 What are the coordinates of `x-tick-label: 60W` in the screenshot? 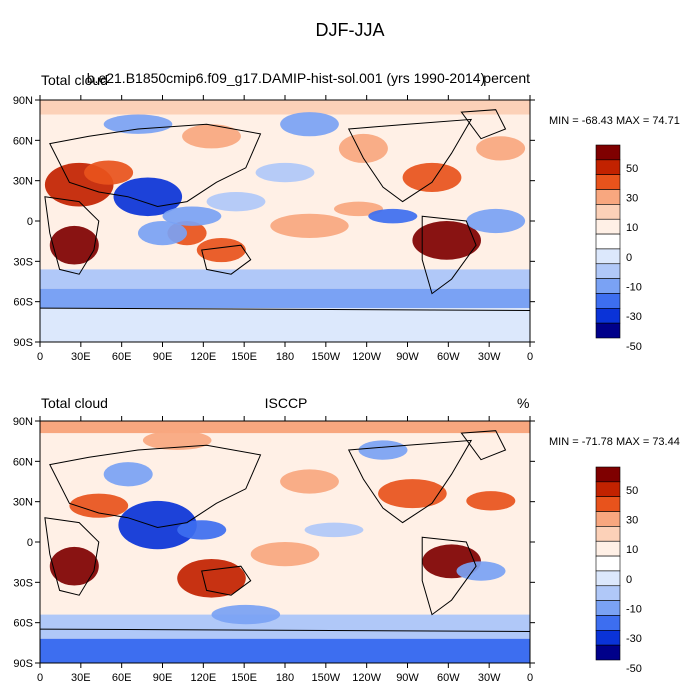 It's located at (448, 678).